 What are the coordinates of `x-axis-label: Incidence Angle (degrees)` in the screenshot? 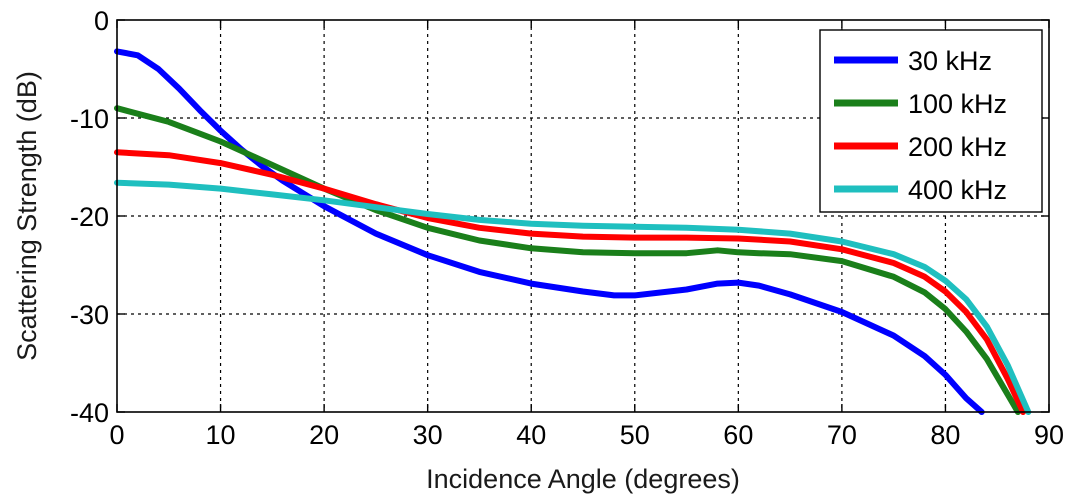 It's located at (583, 479).